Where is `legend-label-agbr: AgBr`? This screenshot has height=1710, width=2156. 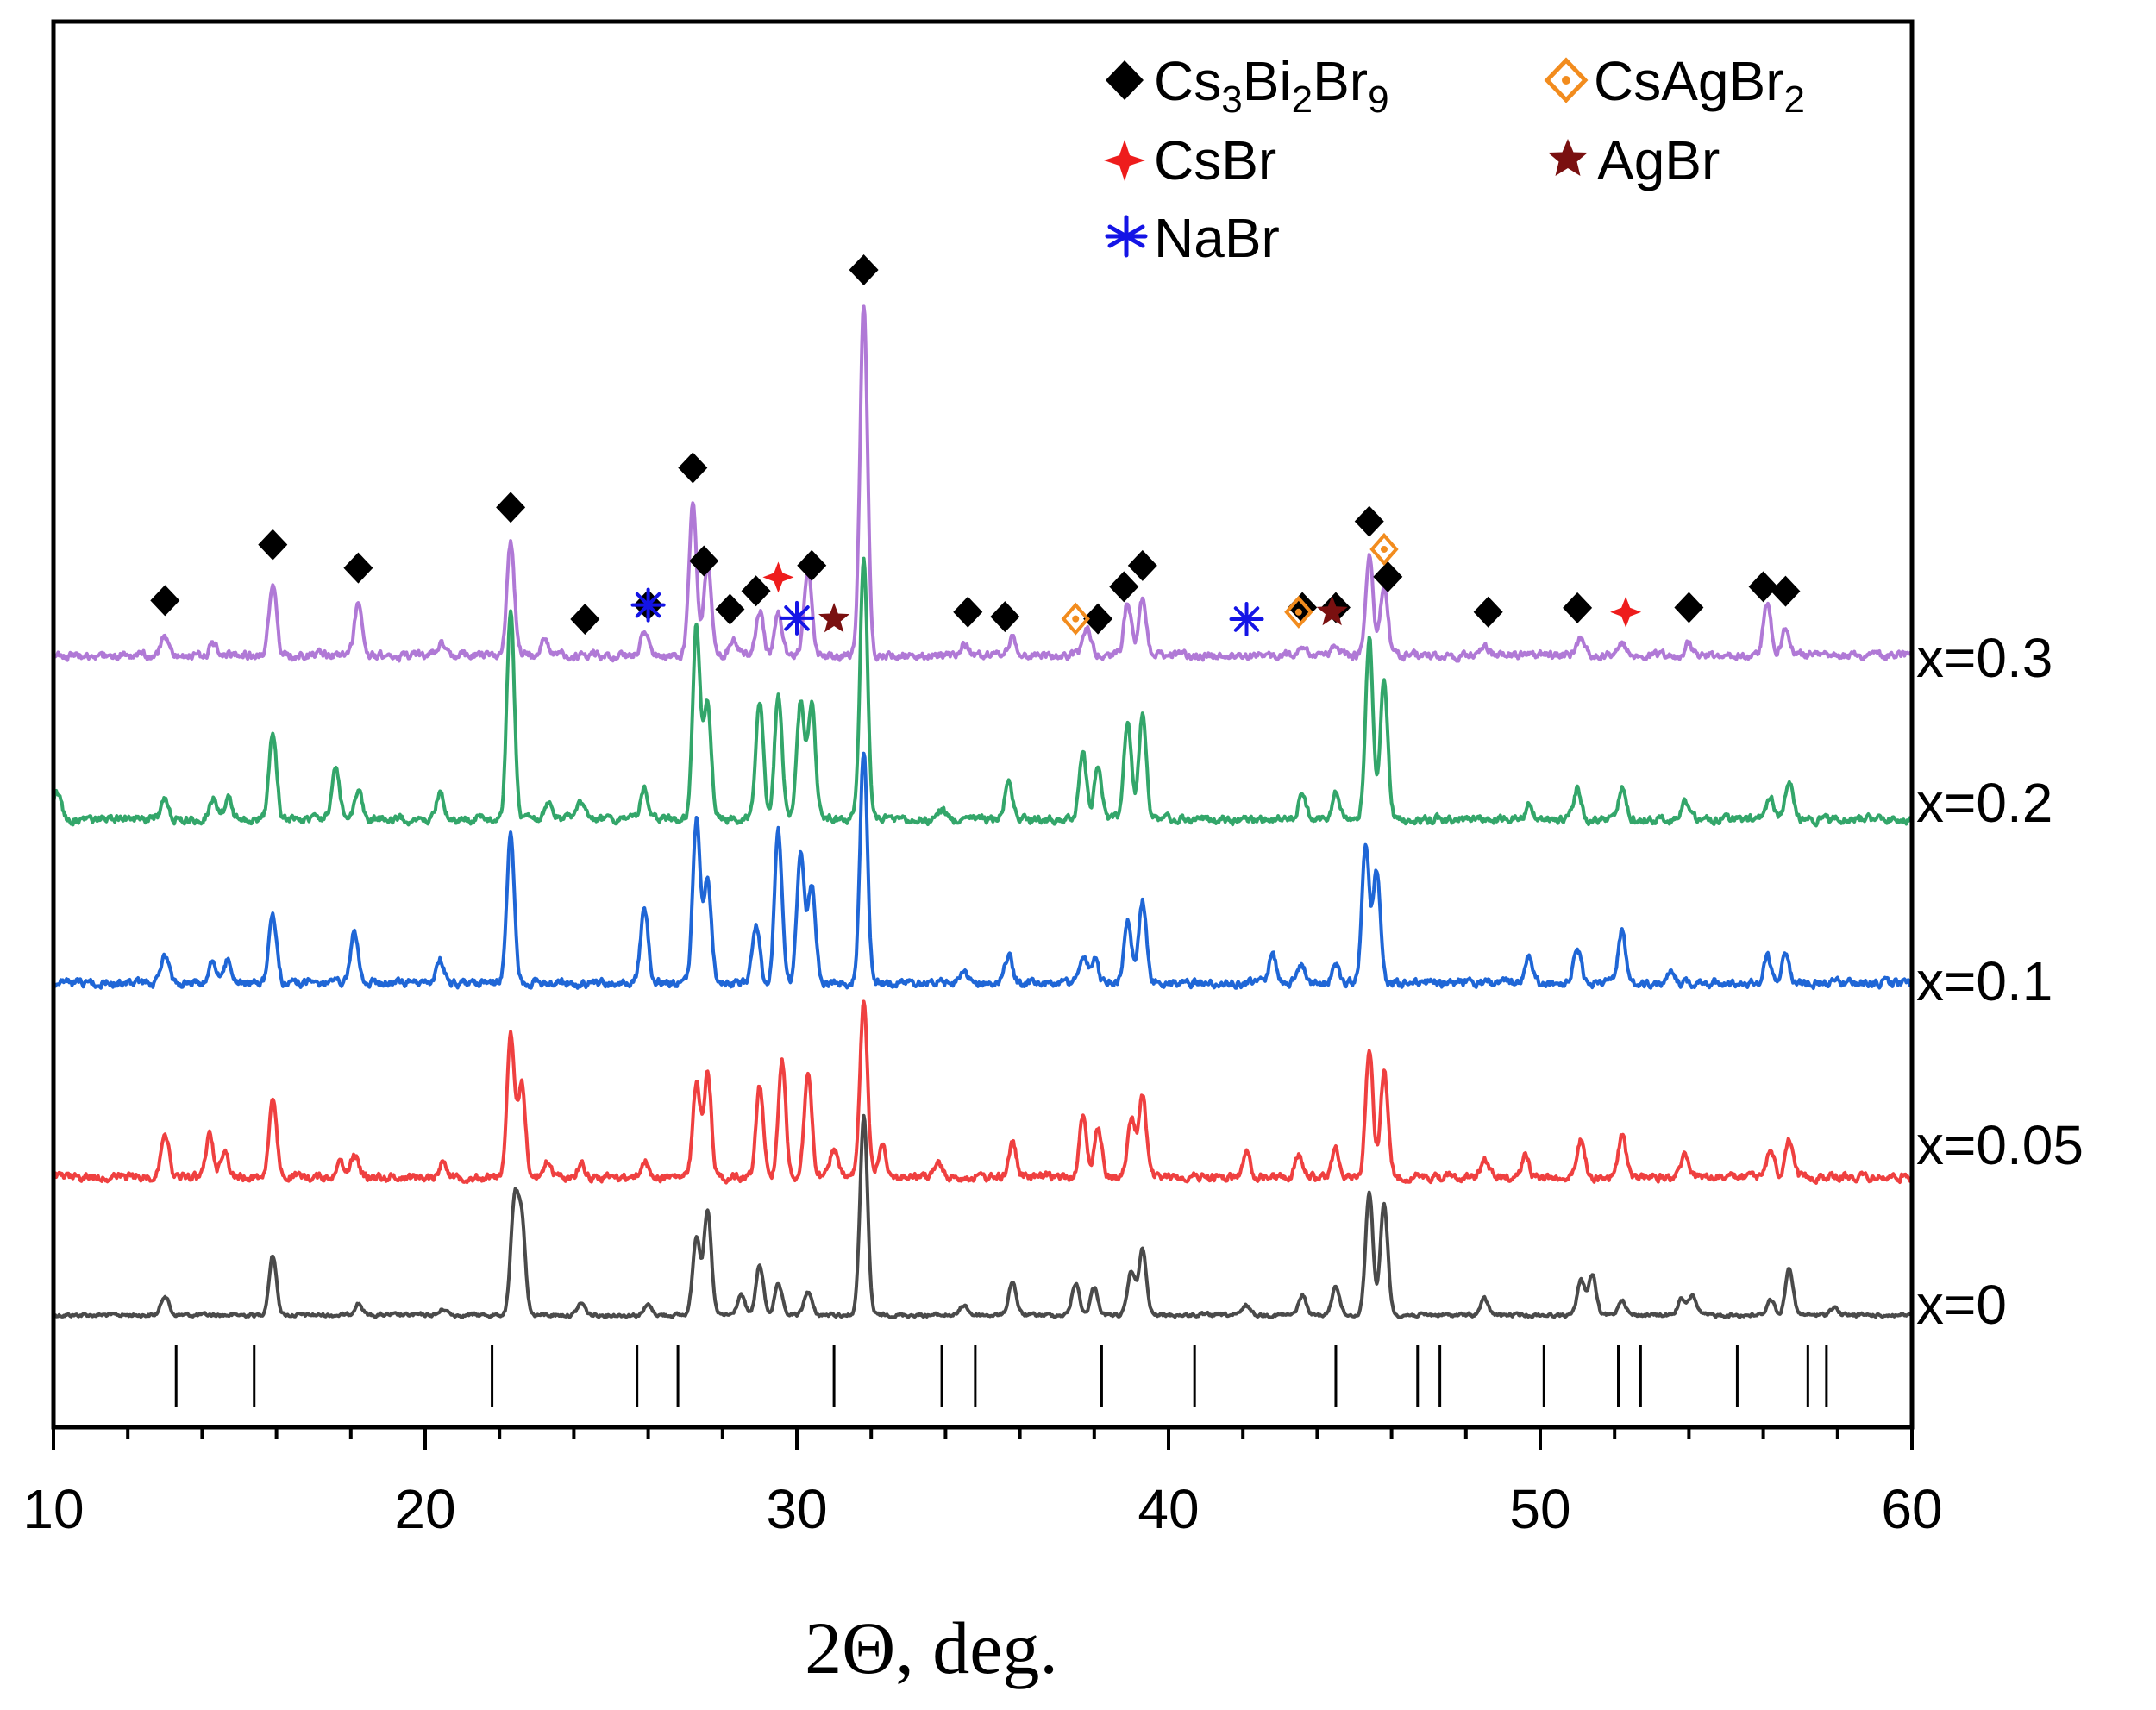 legend-label-agbr: AgBr is located at coordinates (1658, 160).